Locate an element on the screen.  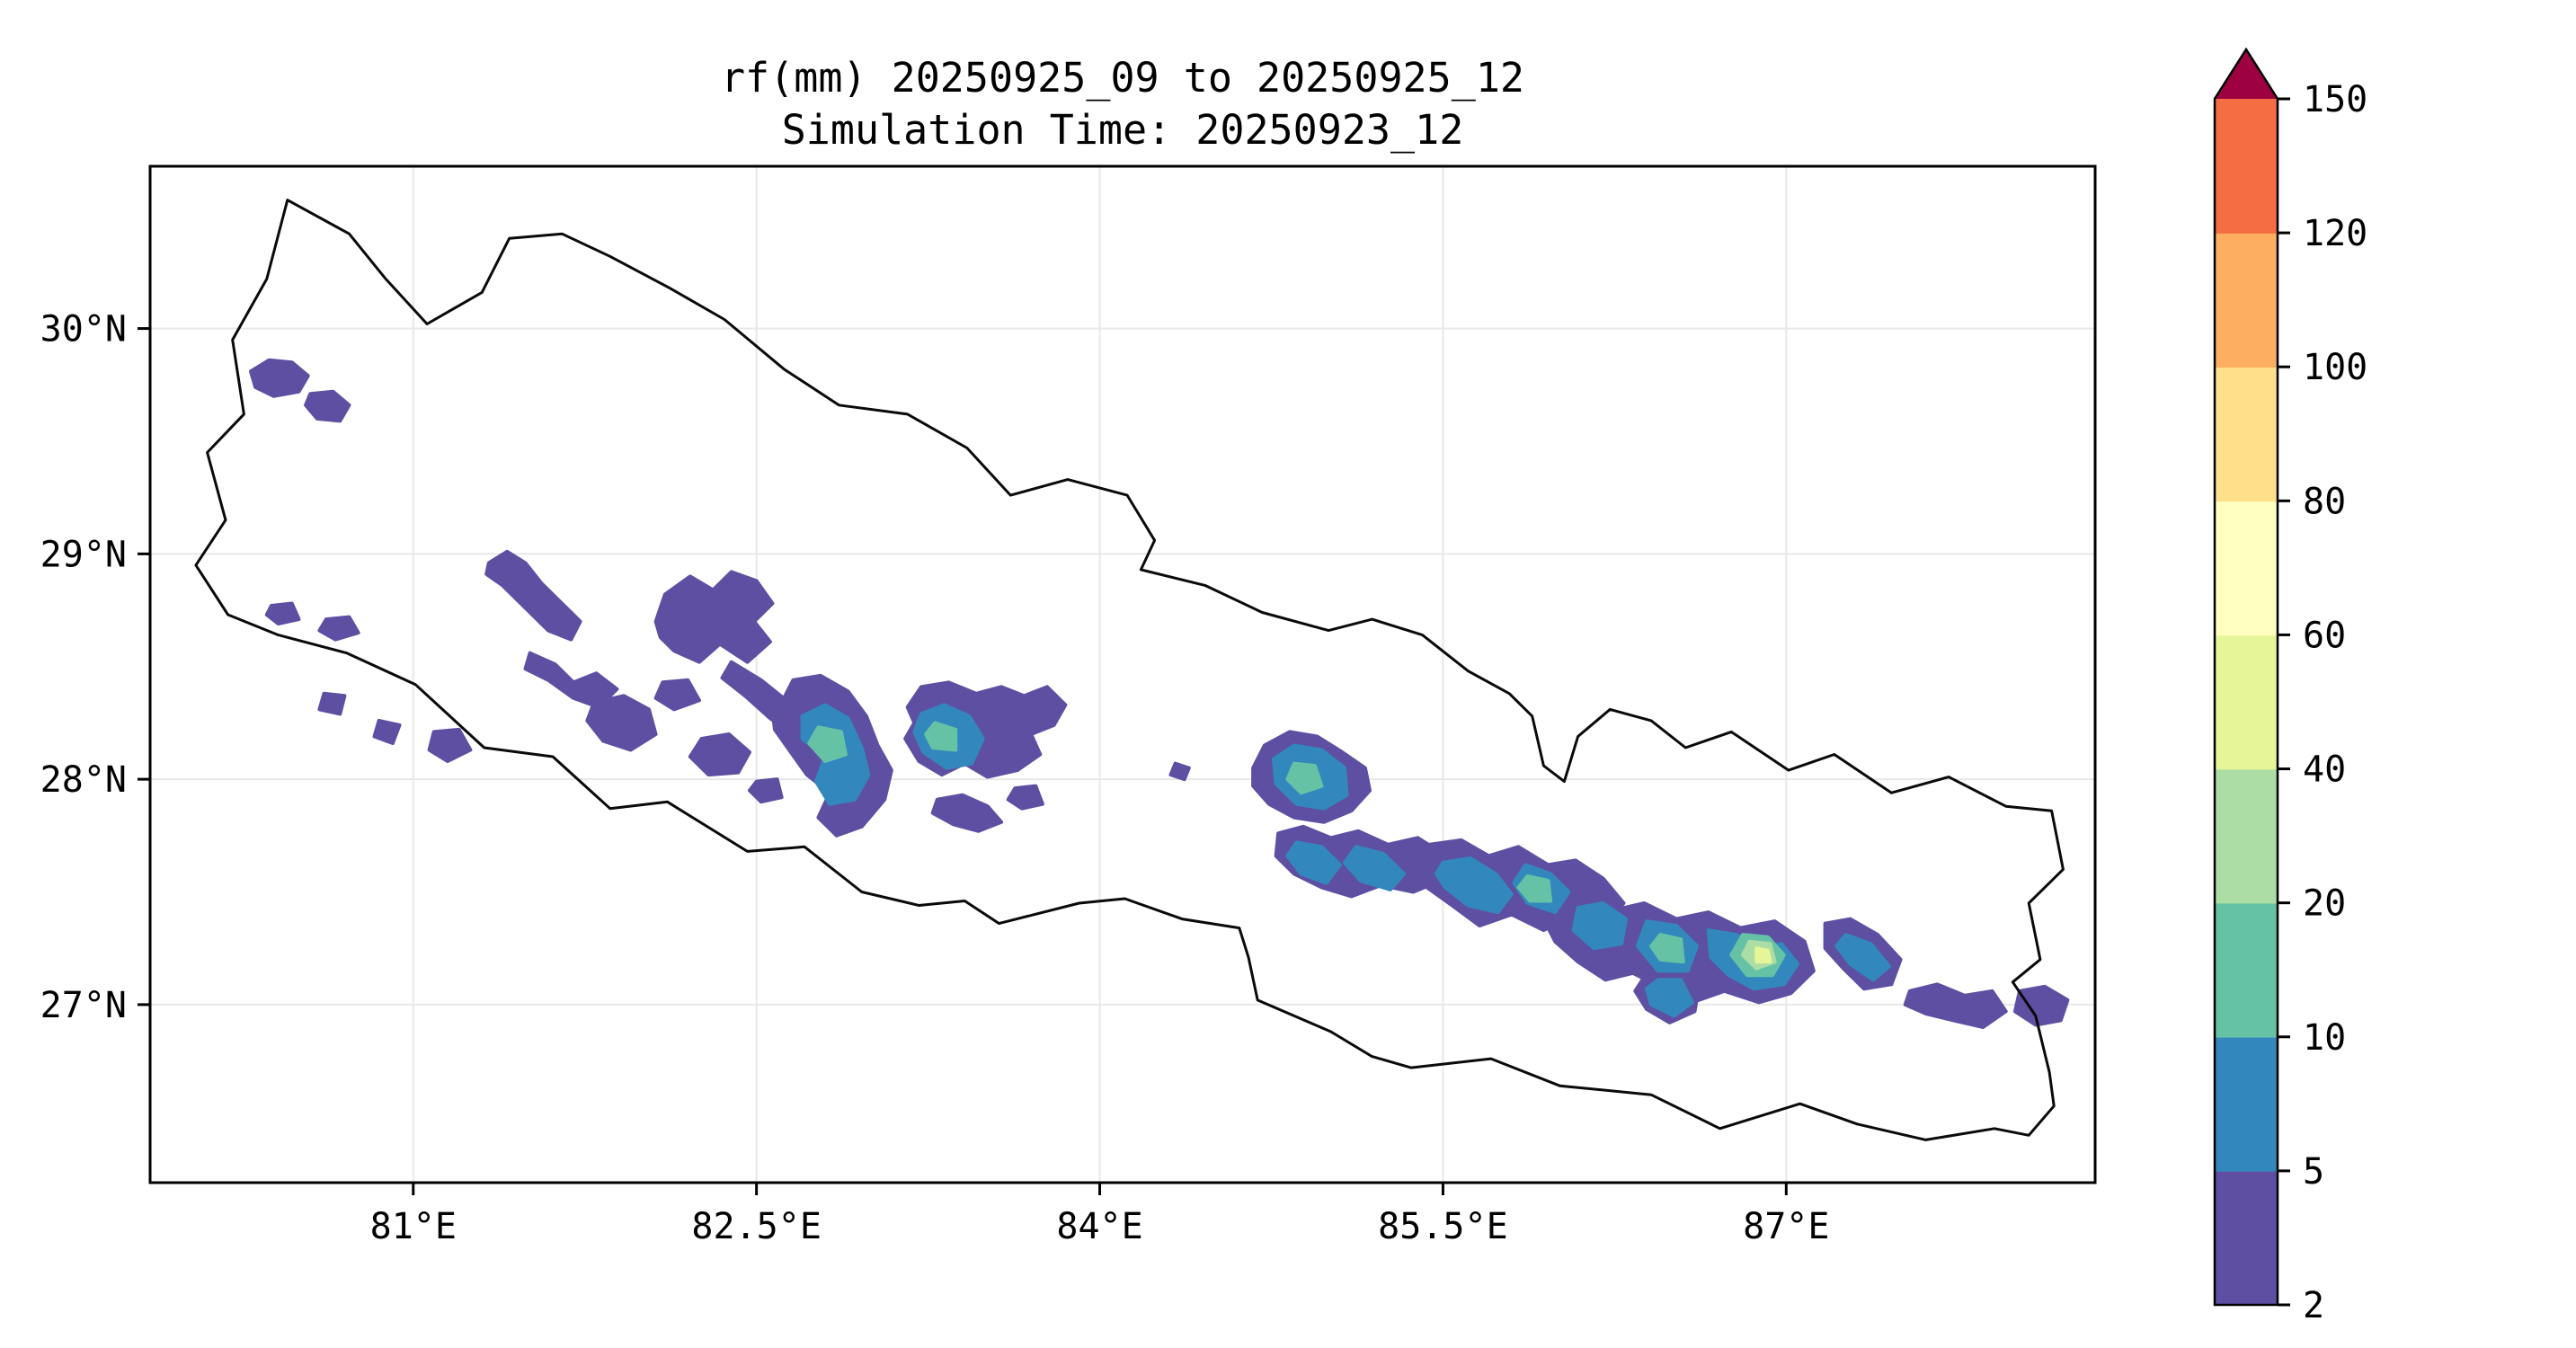
colorbar-segment-20-40mm is located at coordinates (2246, 836).